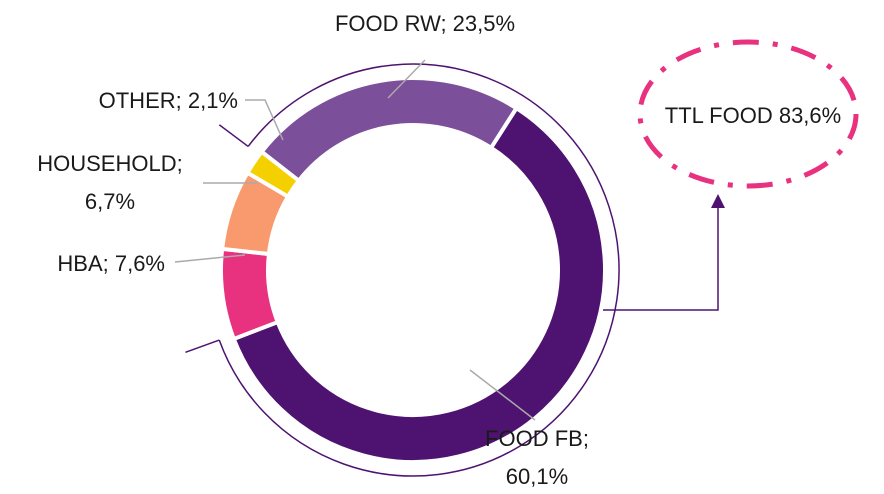 This screenshot has width=884, height=494. I want to click on data-label: HOUSEHOLD; 6,7%, so click(109, 182).